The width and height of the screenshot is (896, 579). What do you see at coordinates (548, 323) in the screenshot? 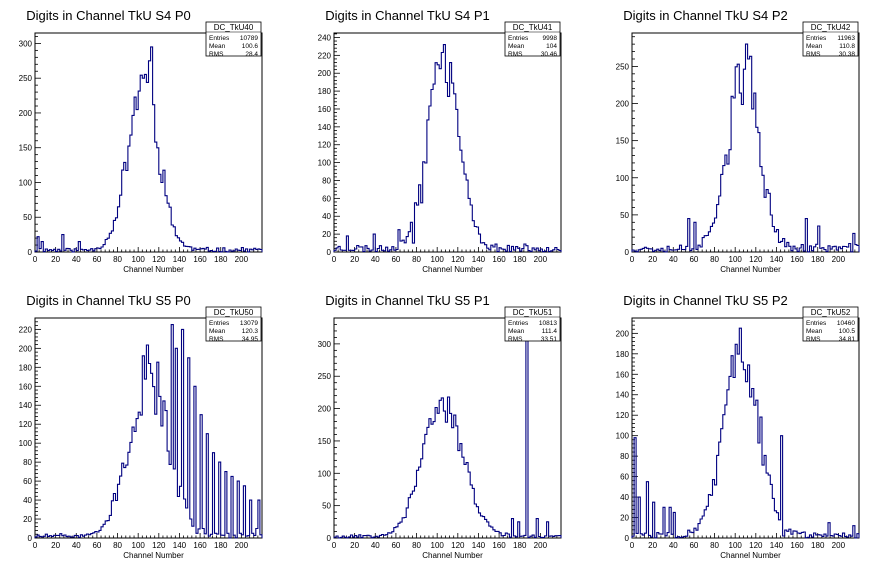
I see `stats-value: 10813` at bounding box center [548, 323].